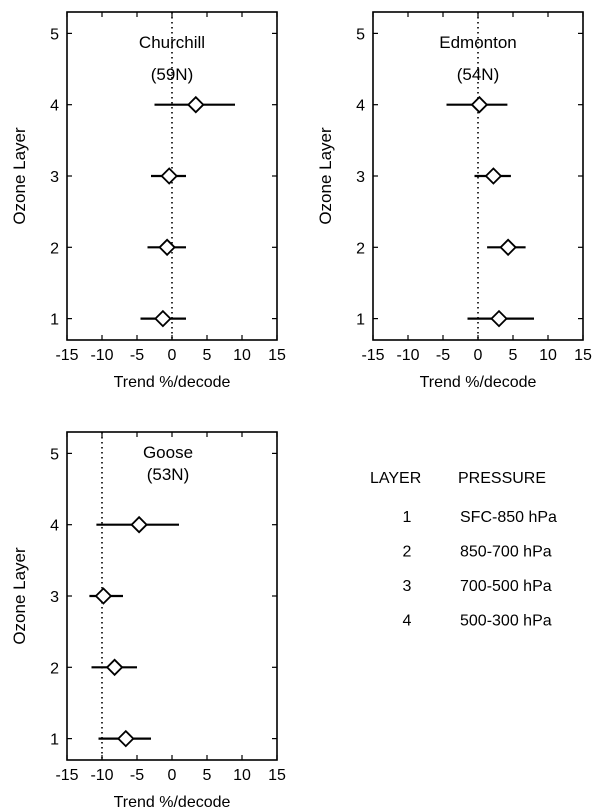  What do you see at coordinates (172, 74) in the screenshot?
I see `panel-subtitle: (59N)` at bounding box center [172, 74].